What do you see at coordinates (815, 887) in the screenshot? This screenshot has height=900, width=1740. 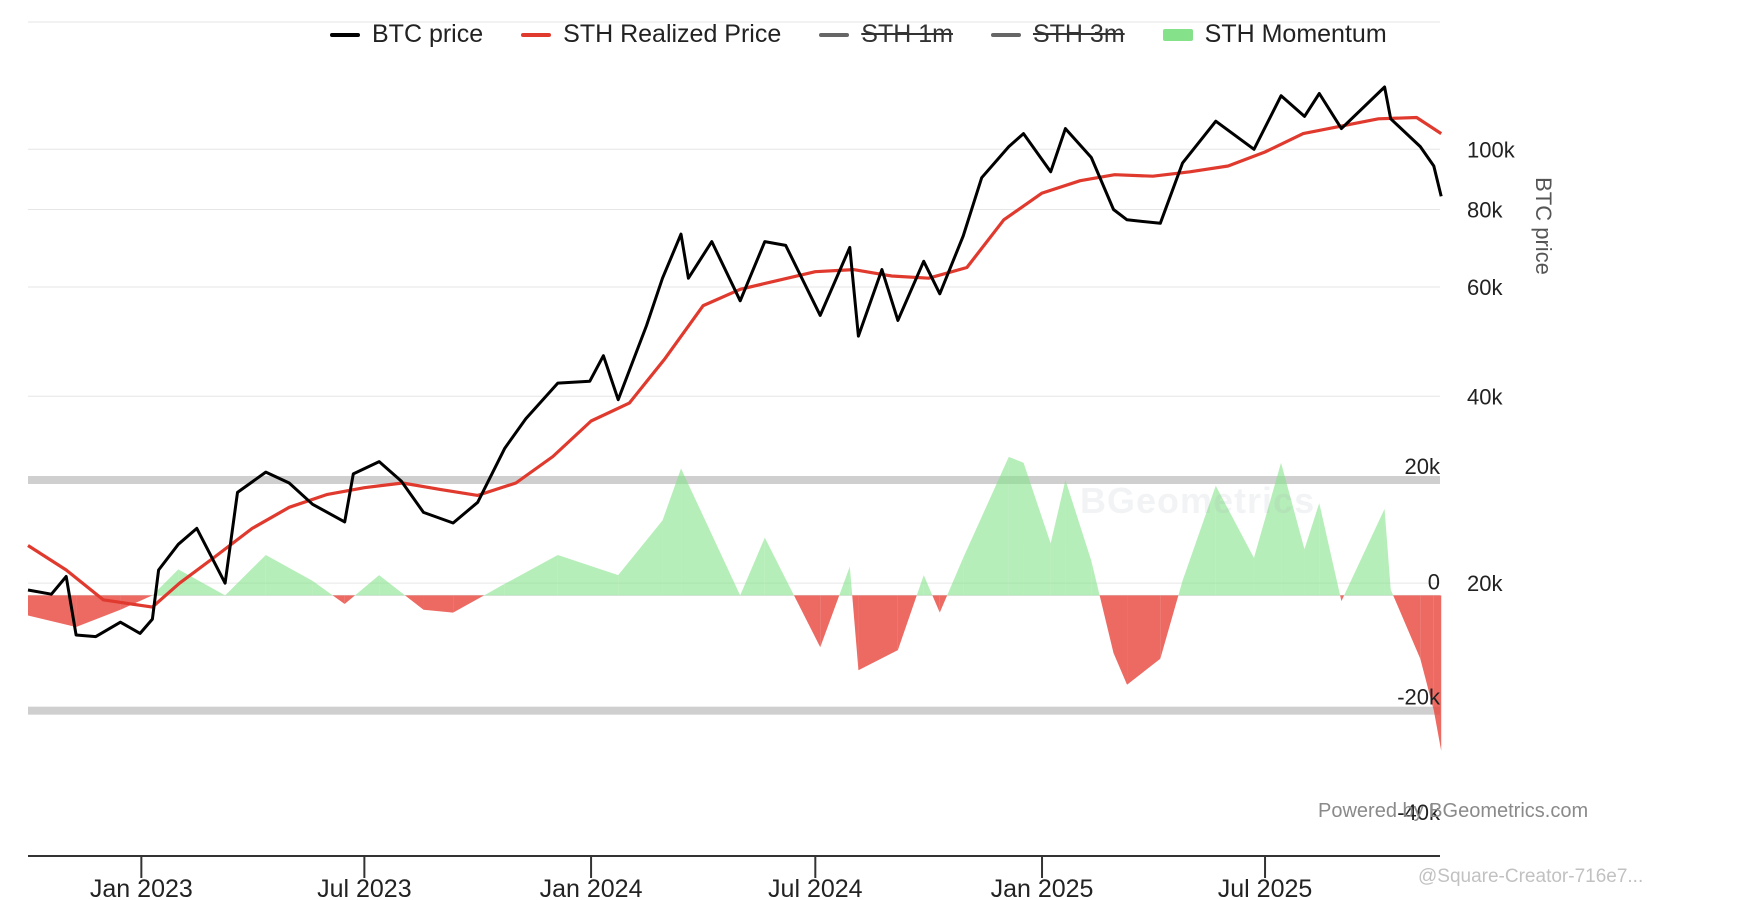 I see `x-tick-label: Jul 2024` at bounding box center [815, 887].